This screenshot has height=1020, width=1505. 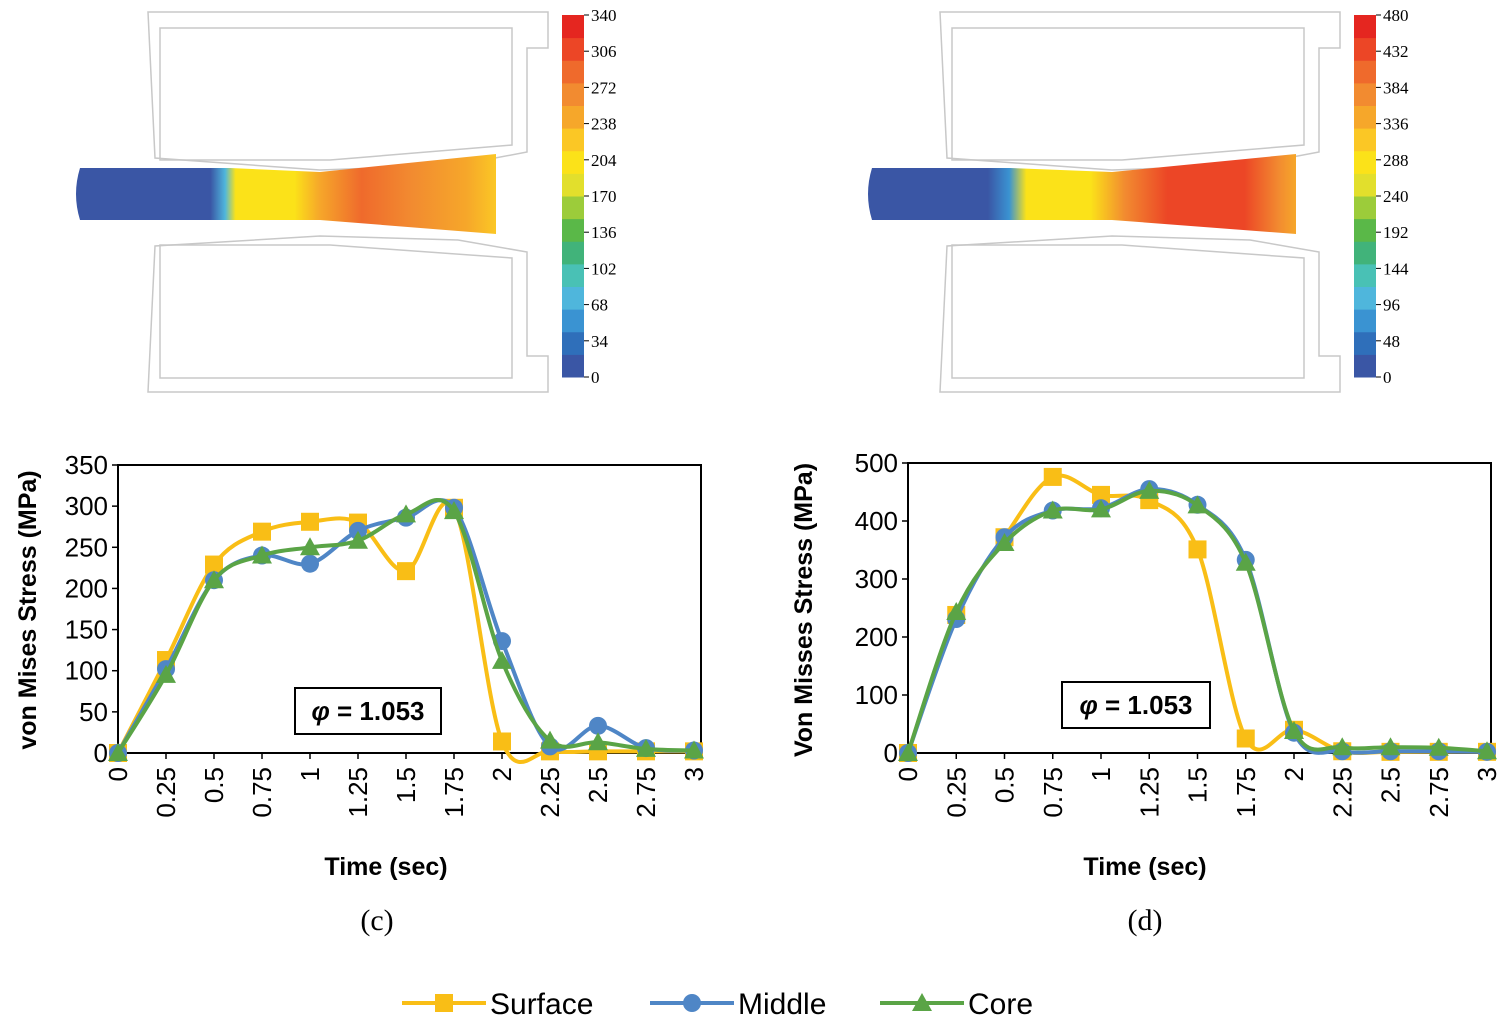 What do you see at coordinates (922, 1002) in the screenshot?
I see `legend-marker-core` at bounding box center [922, 1002].